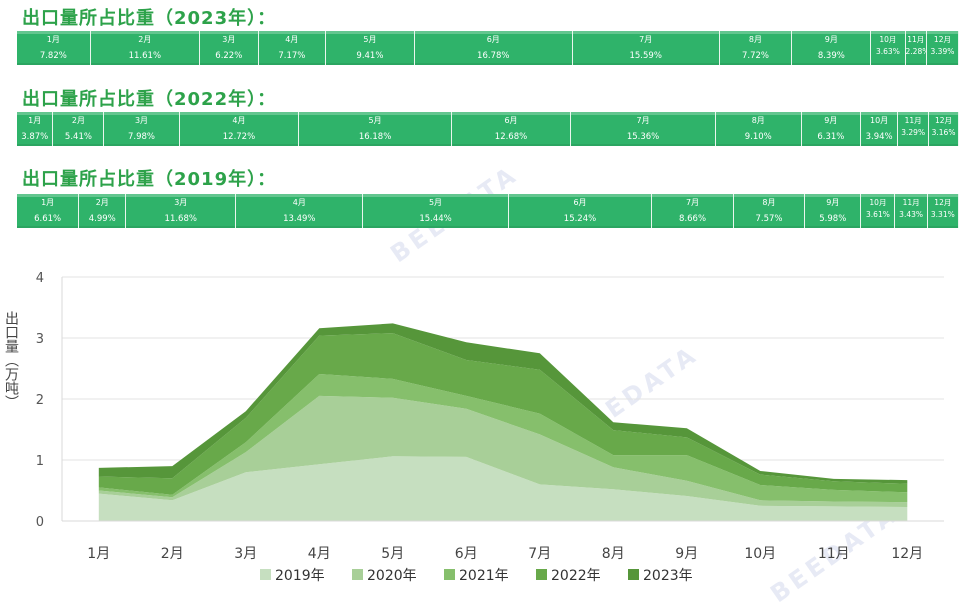  I want to click on y-tick-label: 1, so click(40, 461).